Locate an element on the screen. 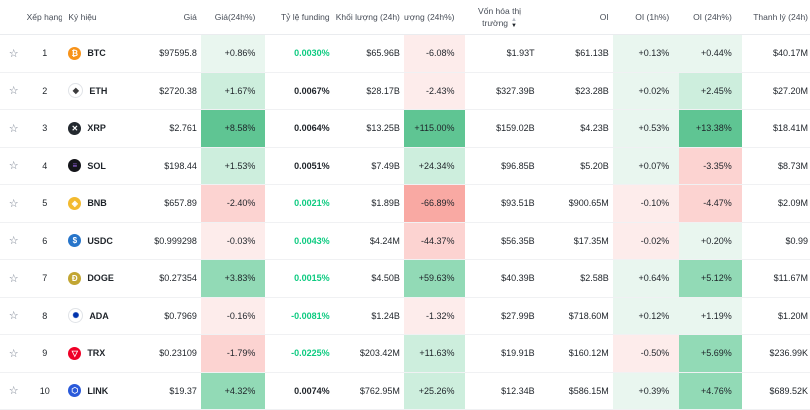 This screenshot has height=410, width=810. liquidation-cell: $11.67M is located at coordinates (776, 278).